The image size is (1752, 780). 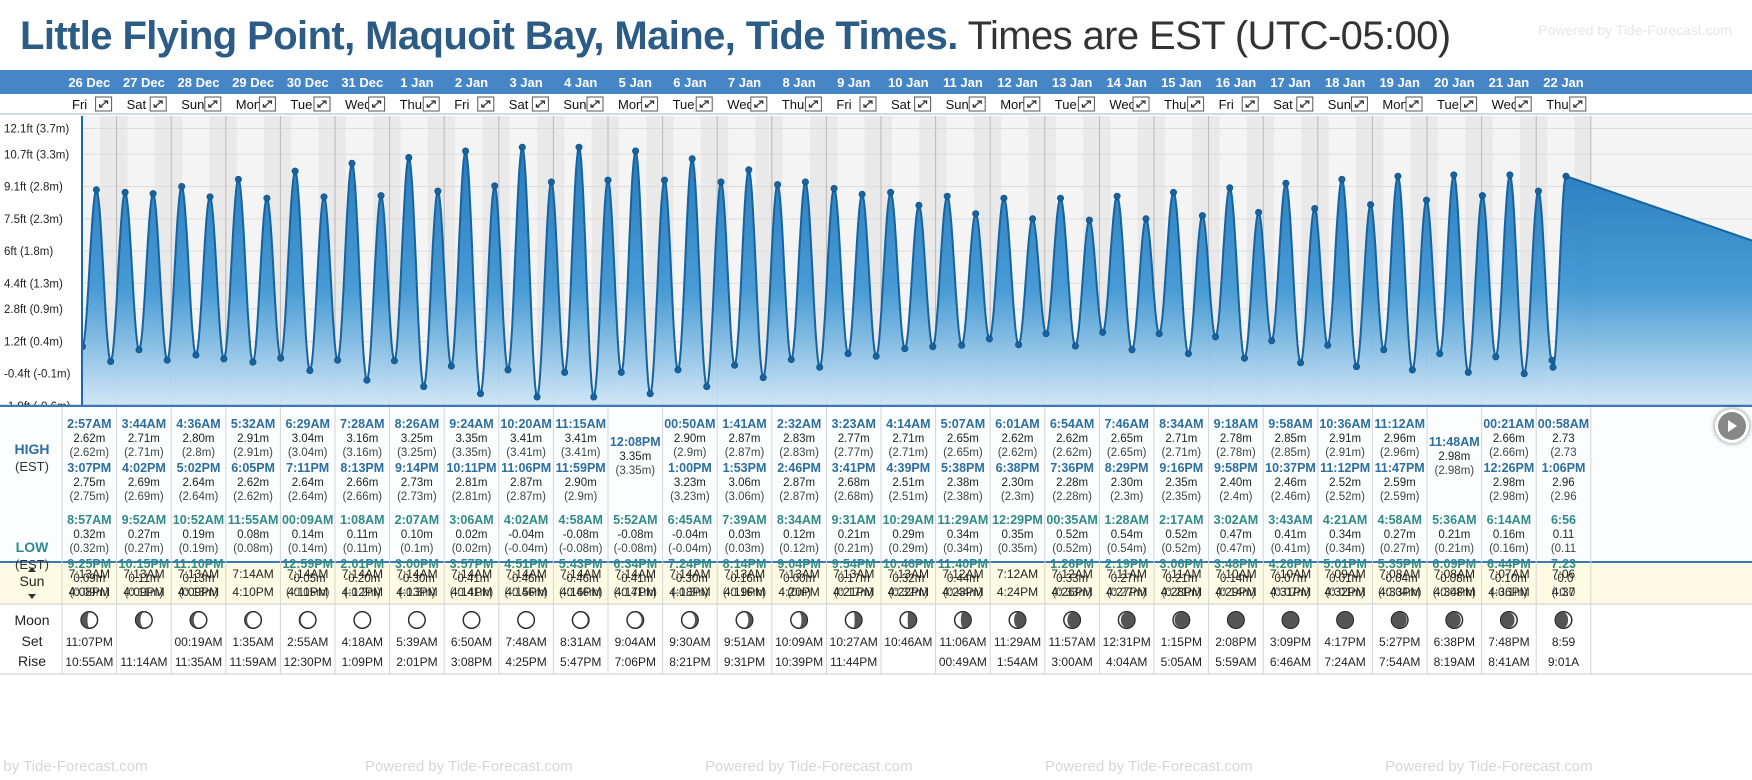 What do you see at coordinates (1066, 104) in the screenshot?
I see `weekday-label: Tue` at bounding box center [1066, 104].